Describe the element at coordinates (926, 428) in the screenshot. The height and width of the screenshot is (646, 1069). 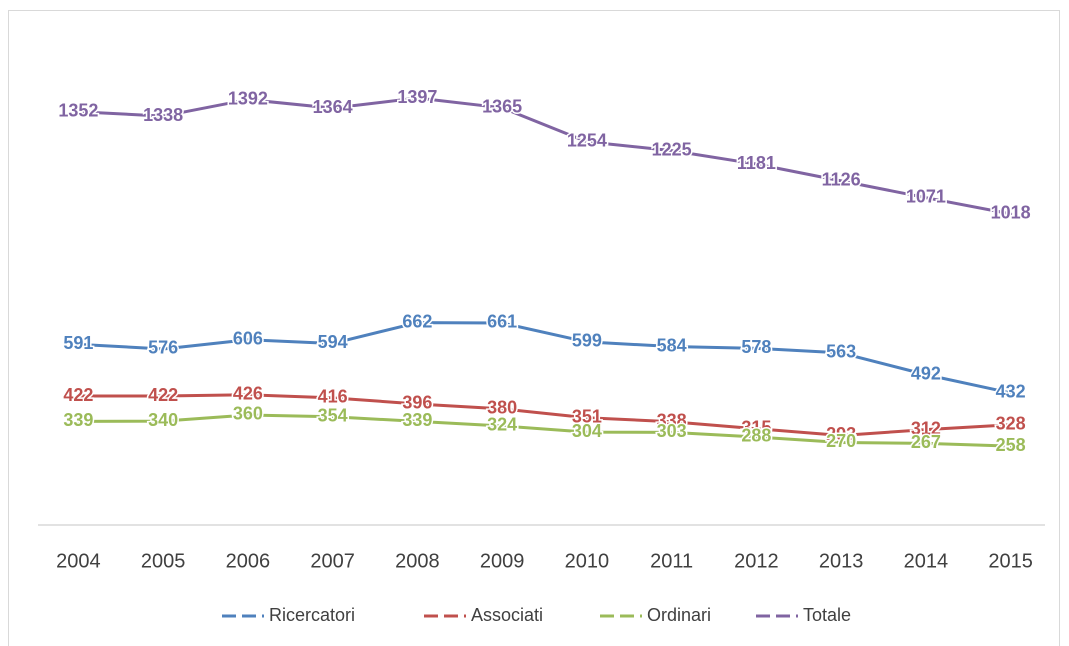
I see `data-label: 312` at that location.